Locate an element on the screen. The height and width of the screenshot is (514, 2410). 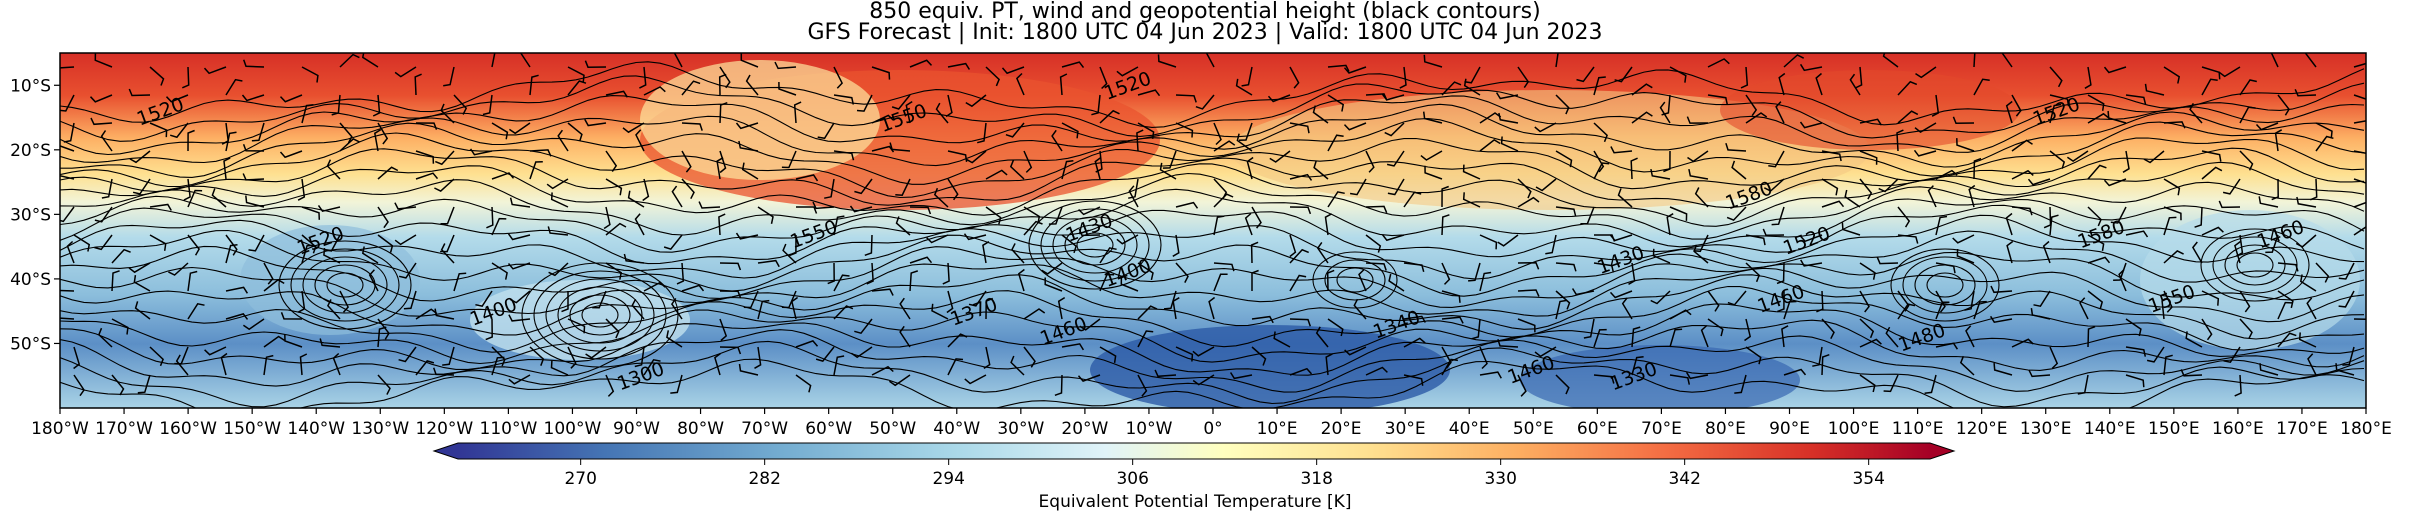
latitude-axis: 10°S 20°S 30°S 40°S 50°S is located at coordinates (35, 215).